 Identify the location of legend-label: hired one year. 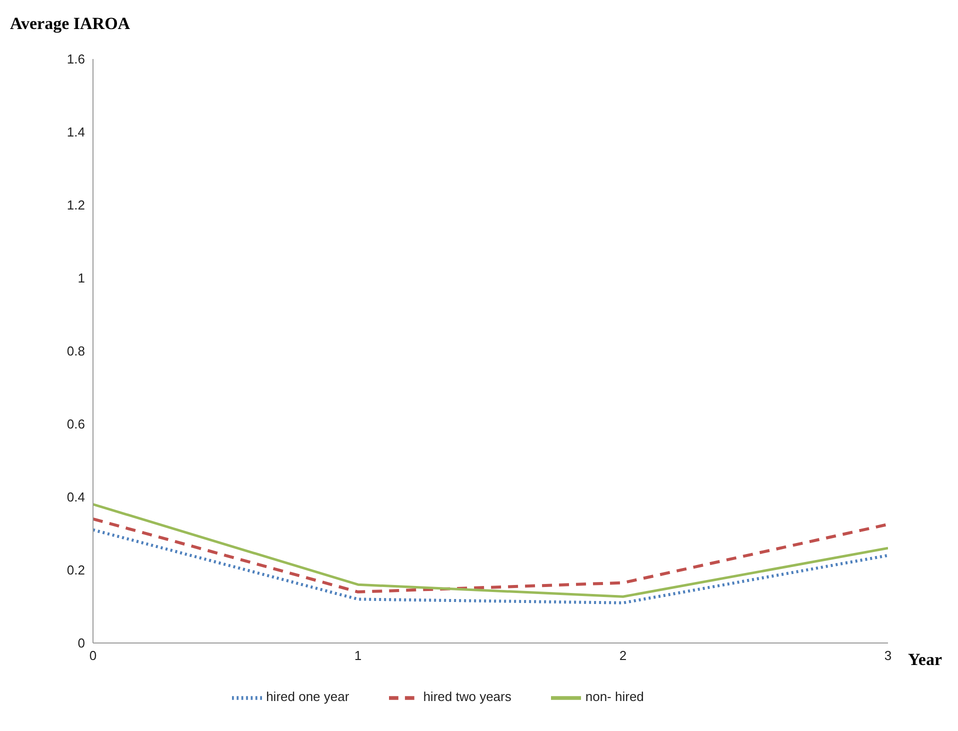
(308, 696).